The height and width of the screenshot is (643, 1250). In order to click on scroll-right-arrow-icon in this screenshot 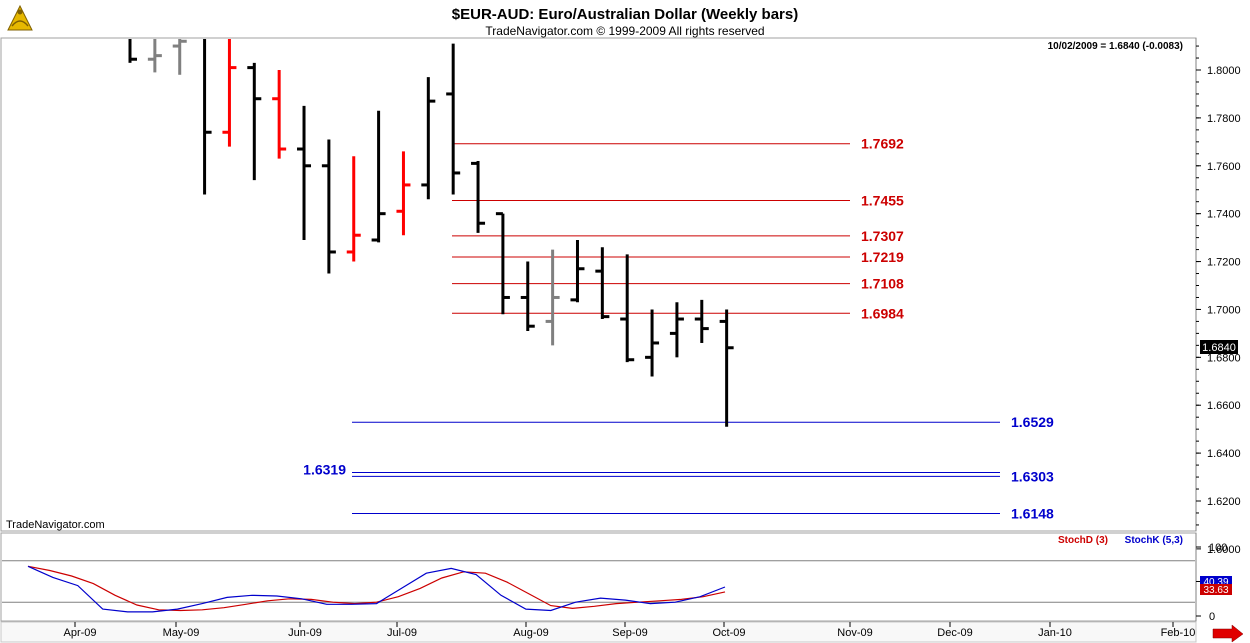, I will do `click(1228, 633)`.